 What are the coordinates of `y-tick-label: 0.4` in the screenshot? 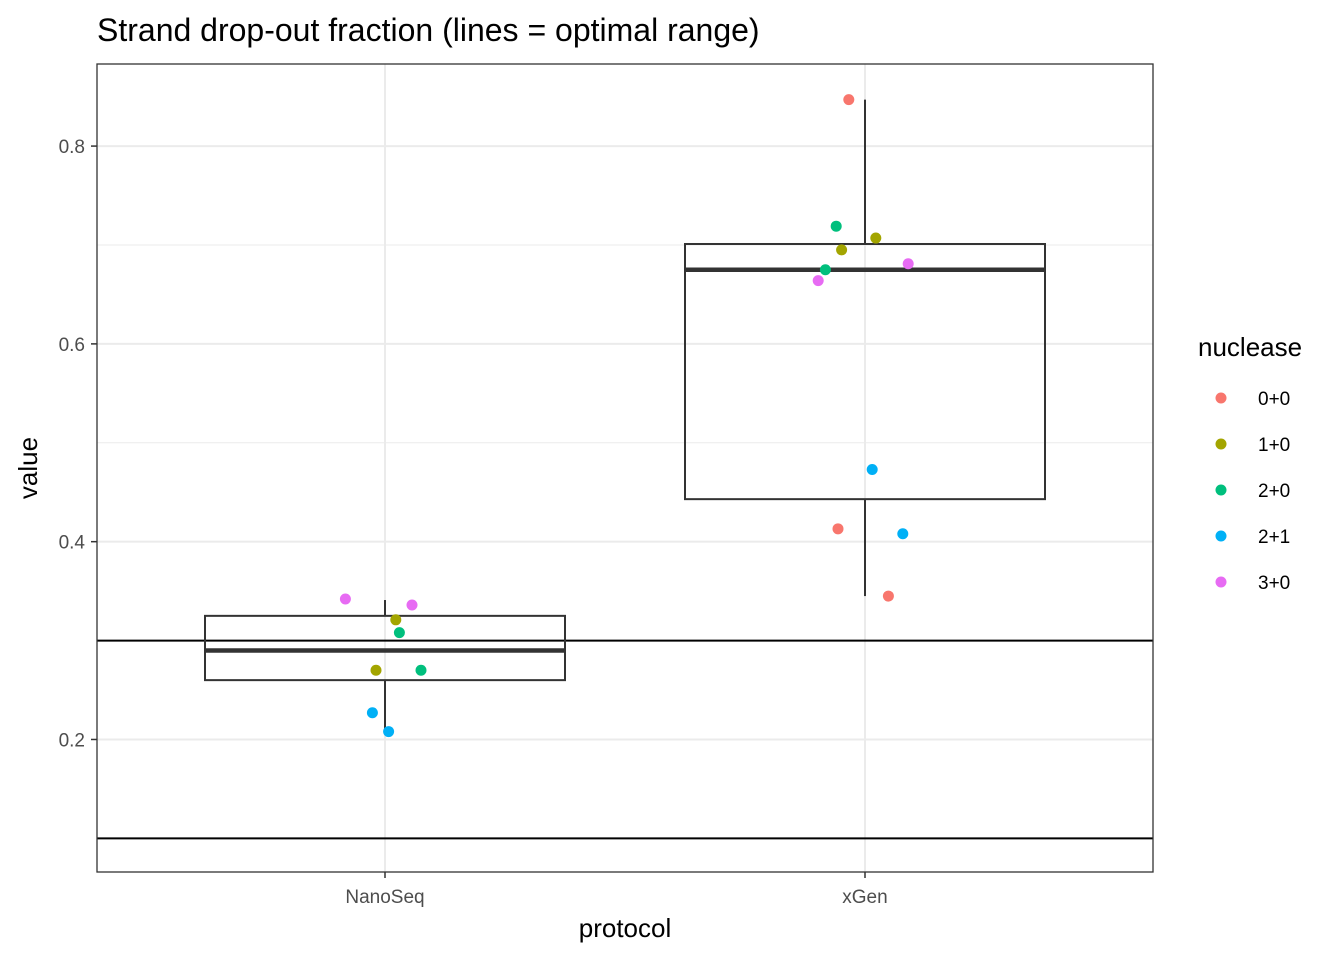 It's located at (72, 543).